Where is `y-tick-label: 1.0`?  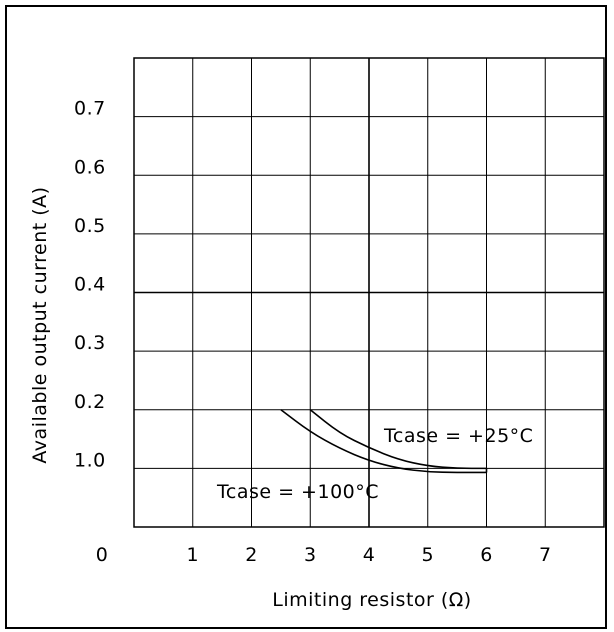
y-tick-label: 1.0 is located at coordinates (90, 460).